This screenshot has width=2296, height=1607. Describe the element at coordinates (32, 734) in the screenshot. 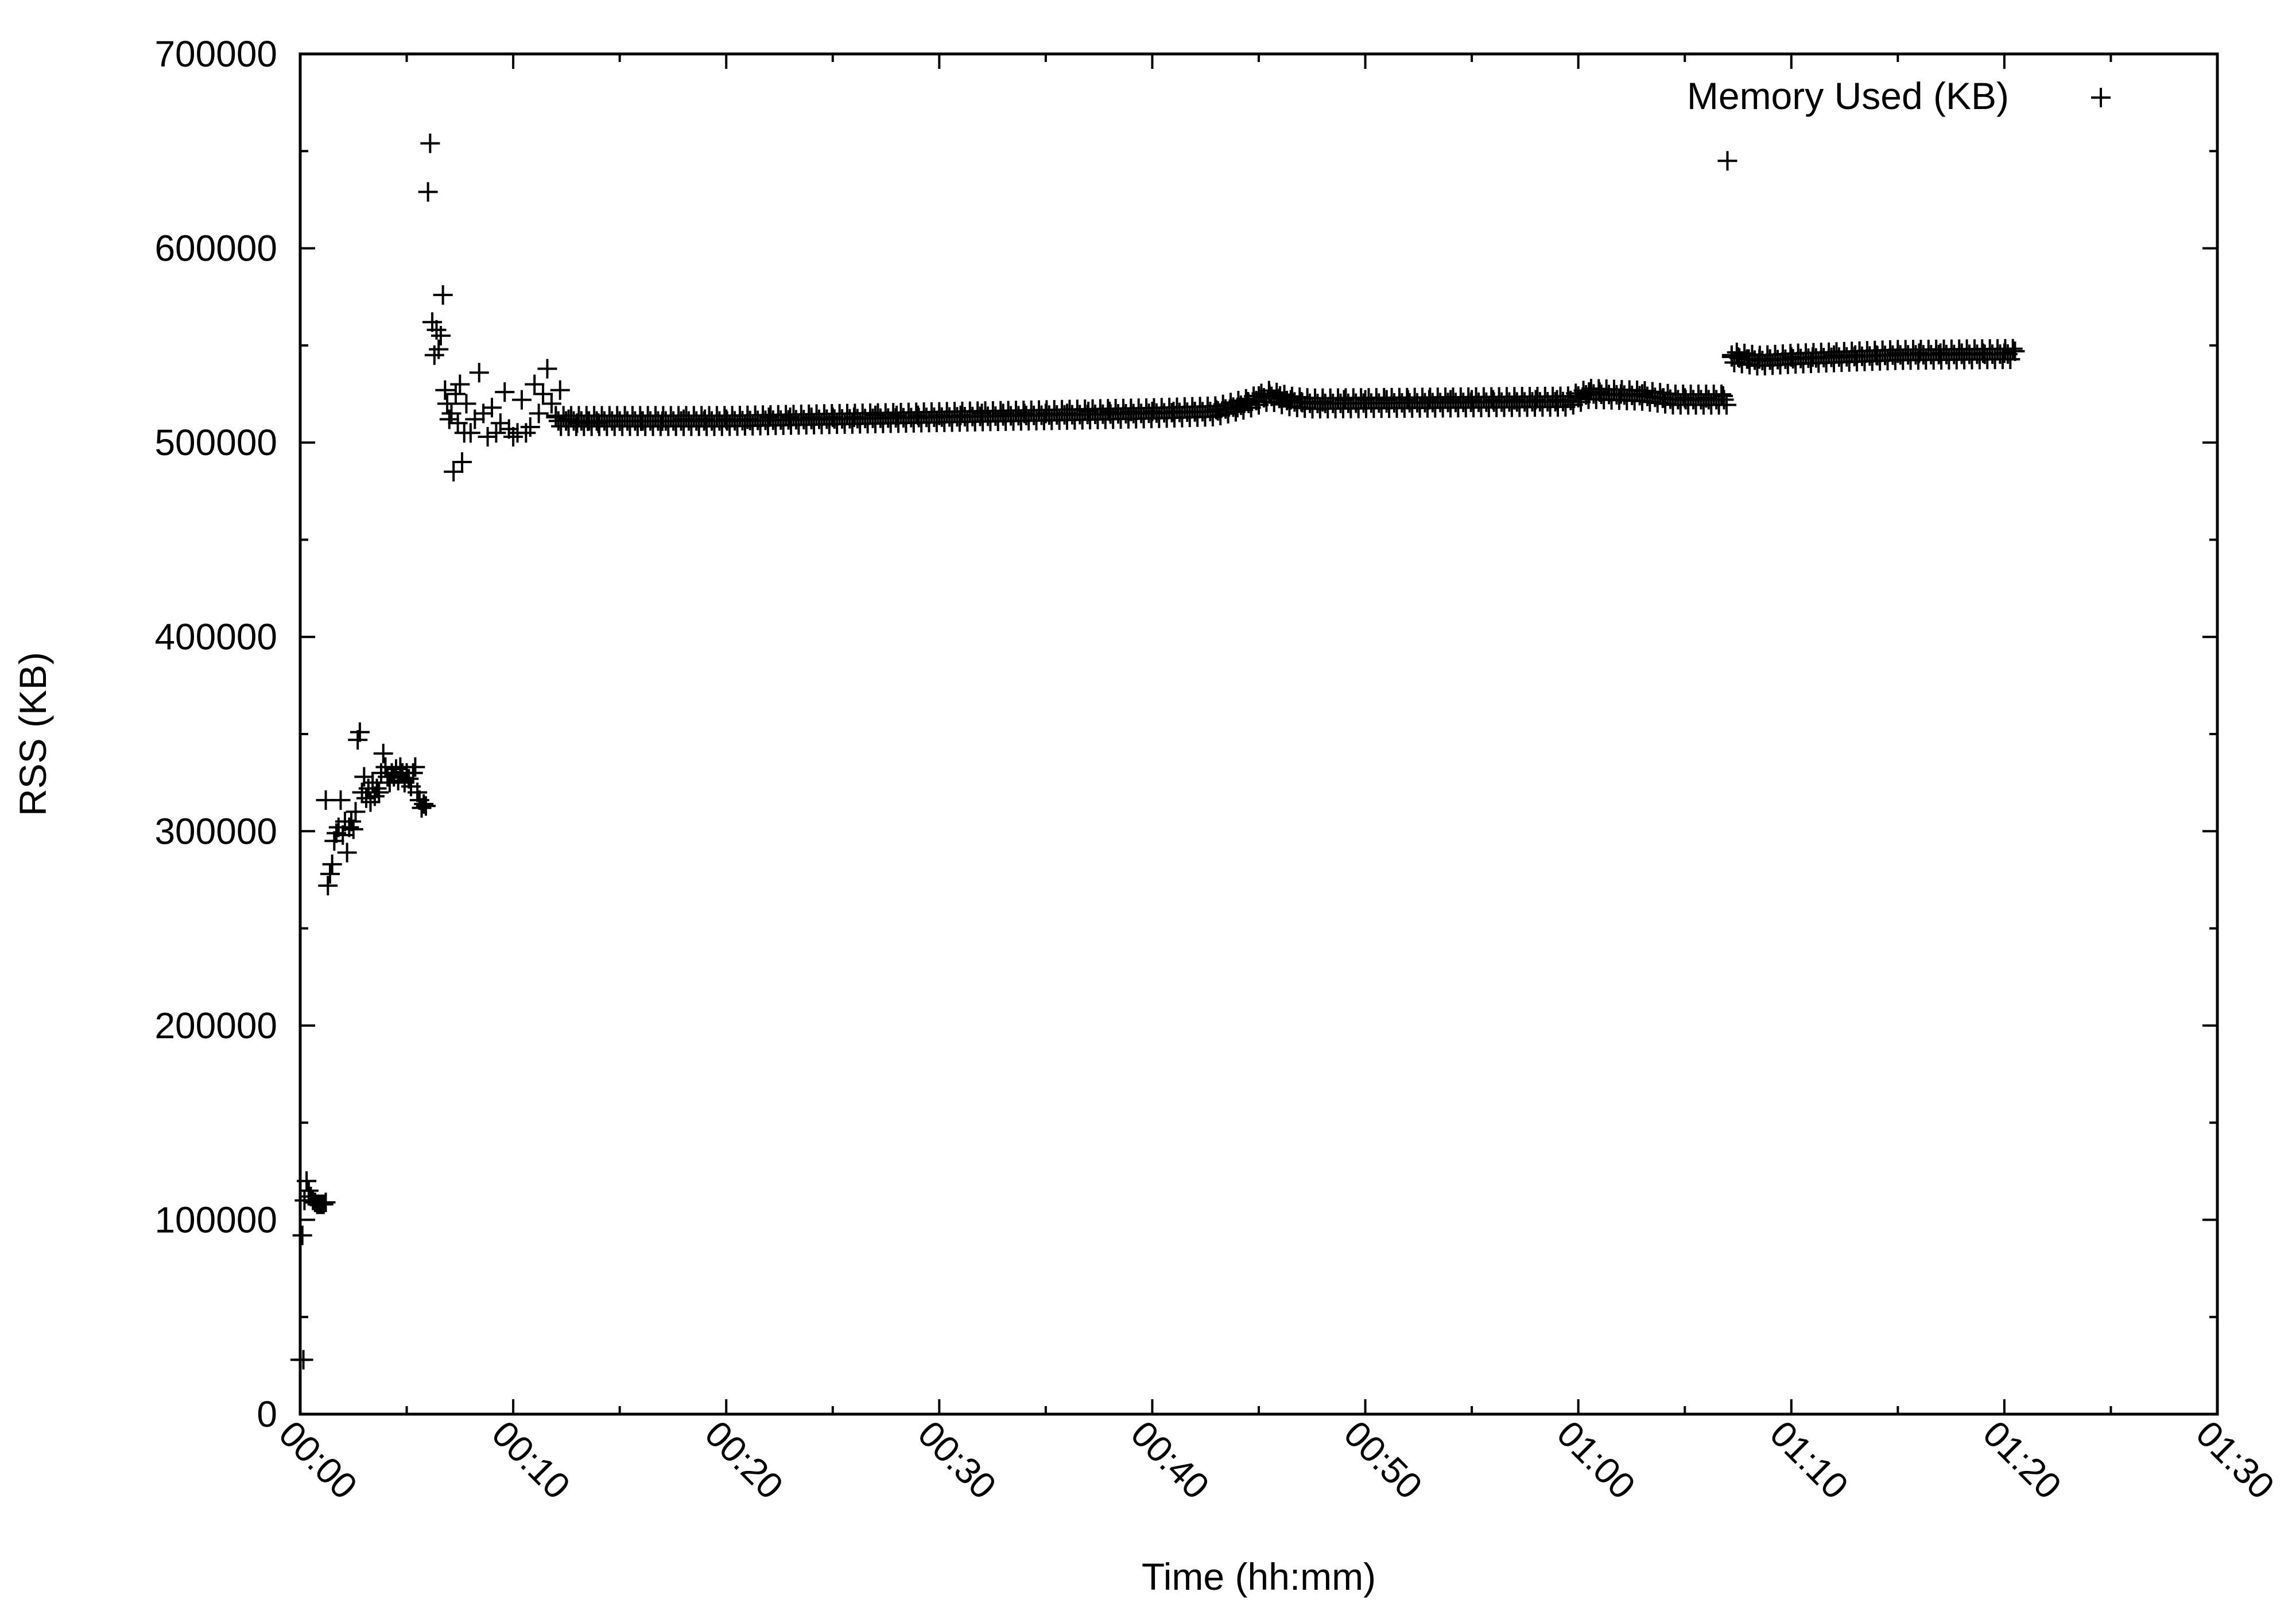

I see `y-axis-title: RSS (KB)` at that location.